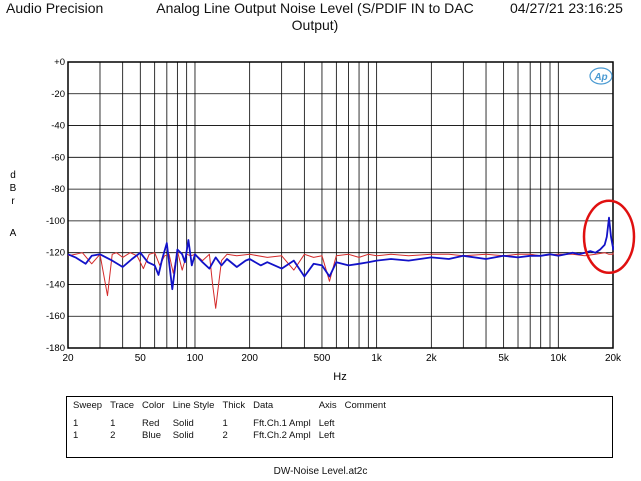 The height and width of the screenshot is (481, 641). I want to click on x-tick-label: 50, so click(141, 358).